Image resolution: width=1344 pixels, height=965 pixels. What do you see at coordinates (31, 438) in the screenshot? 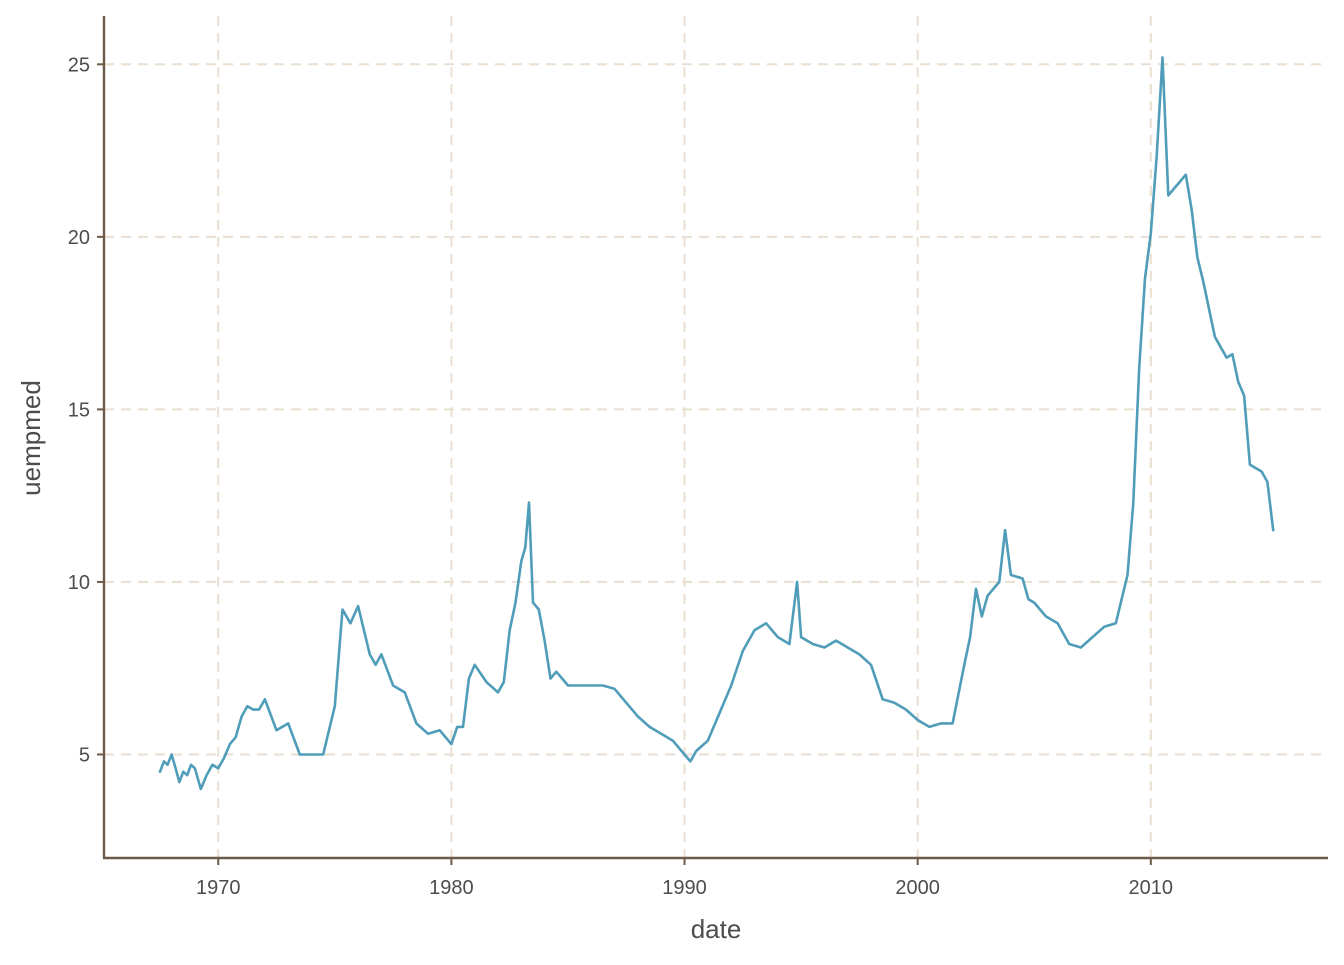
I see `y-axis-title: uempmed` at bounding box center [31, 438].